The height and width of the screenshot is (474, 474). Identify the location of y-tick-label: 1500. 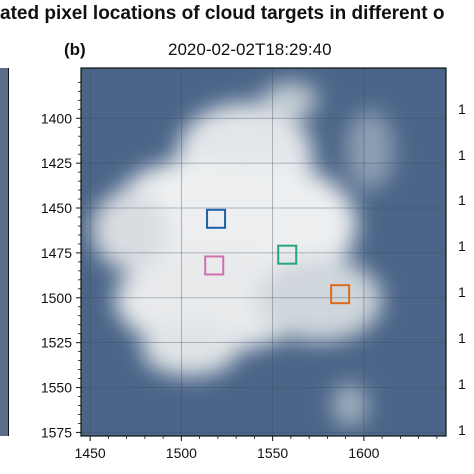
(56, 298).